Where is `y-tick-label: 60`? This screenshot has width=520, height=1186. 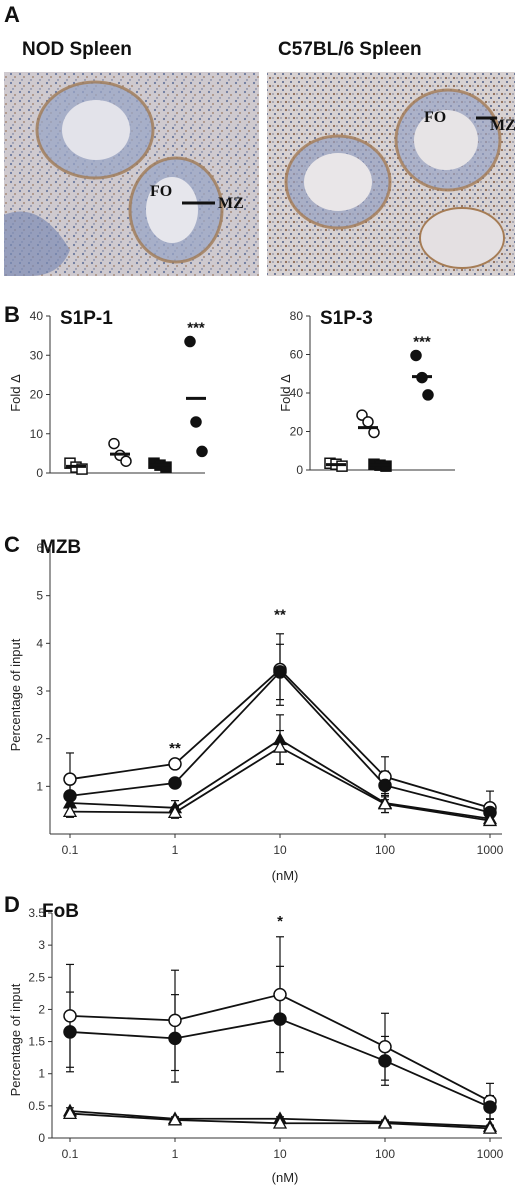 y-tick-label: 60 is located at coordinates (297, 355).